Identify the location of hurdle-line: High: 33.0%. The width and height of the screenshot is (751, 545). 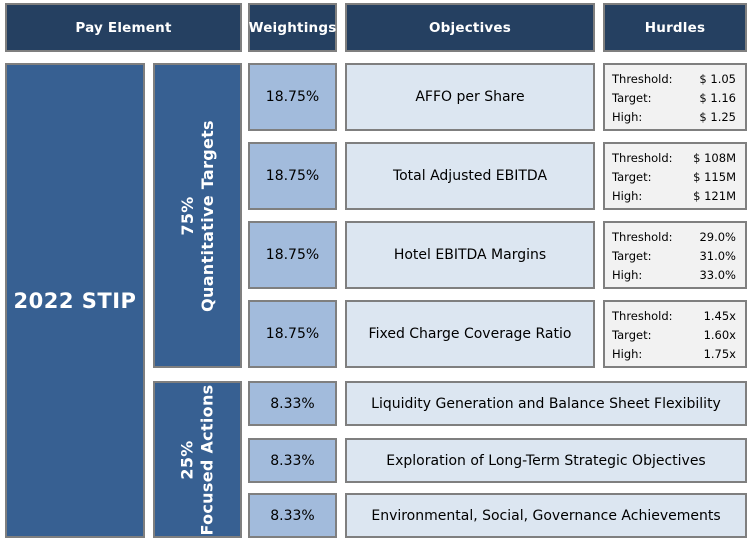
(674, 275).